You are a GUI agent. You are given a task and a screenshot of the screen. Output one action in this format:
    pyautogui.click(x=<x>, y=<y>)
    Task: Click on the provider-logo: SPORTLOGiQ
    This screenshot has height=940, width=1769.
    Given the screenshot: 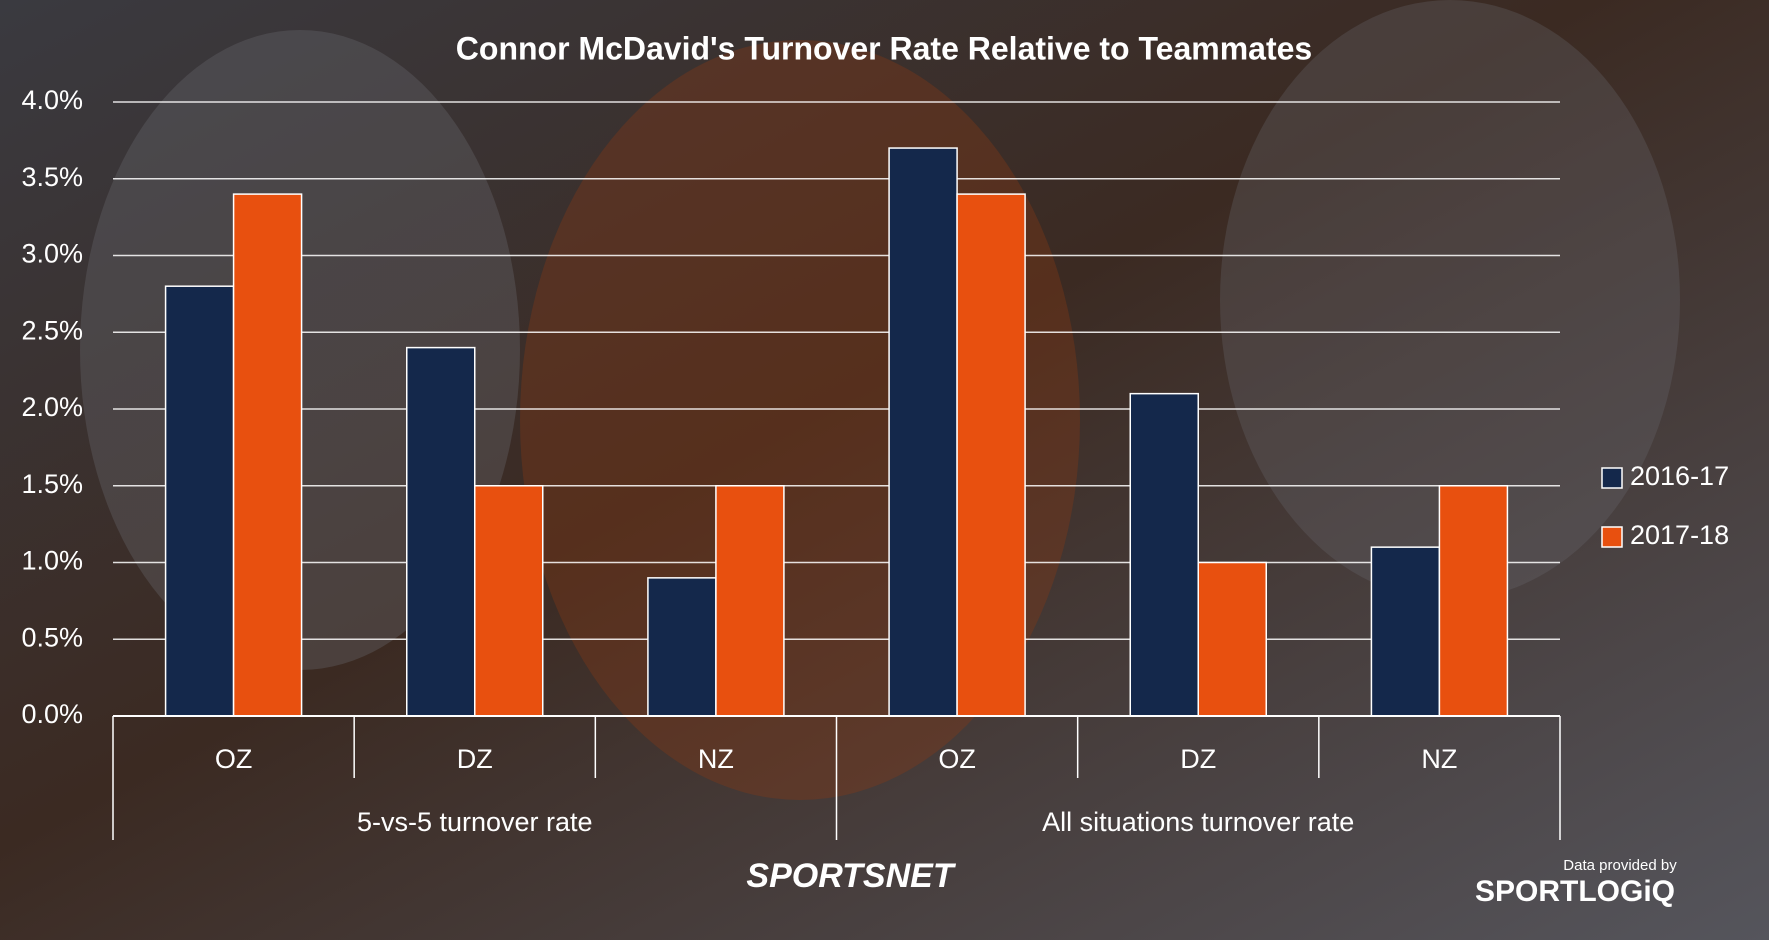 What is the action you would take?
    pyautogui.click(x=1575, y=891)
    